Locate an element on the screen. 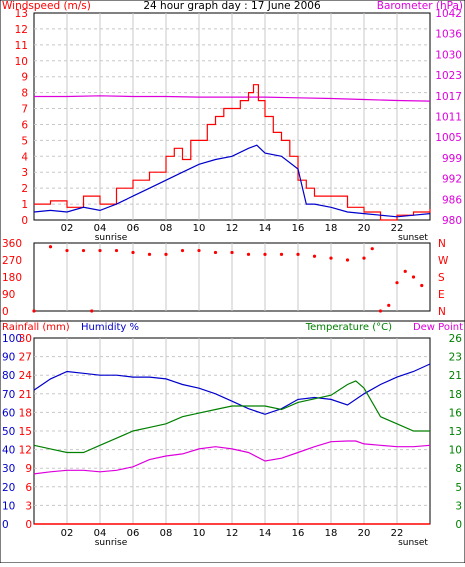  compass-tick: W is located at coordinates (443, 261).